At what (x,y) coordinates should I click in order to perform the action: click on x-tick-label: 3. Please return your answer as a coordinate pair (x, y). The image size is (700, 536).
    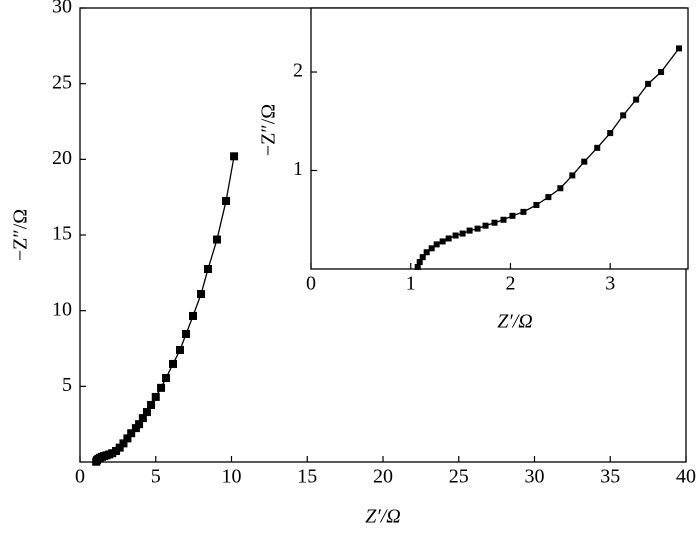
    Looking at the image, I should click on (610, 284).